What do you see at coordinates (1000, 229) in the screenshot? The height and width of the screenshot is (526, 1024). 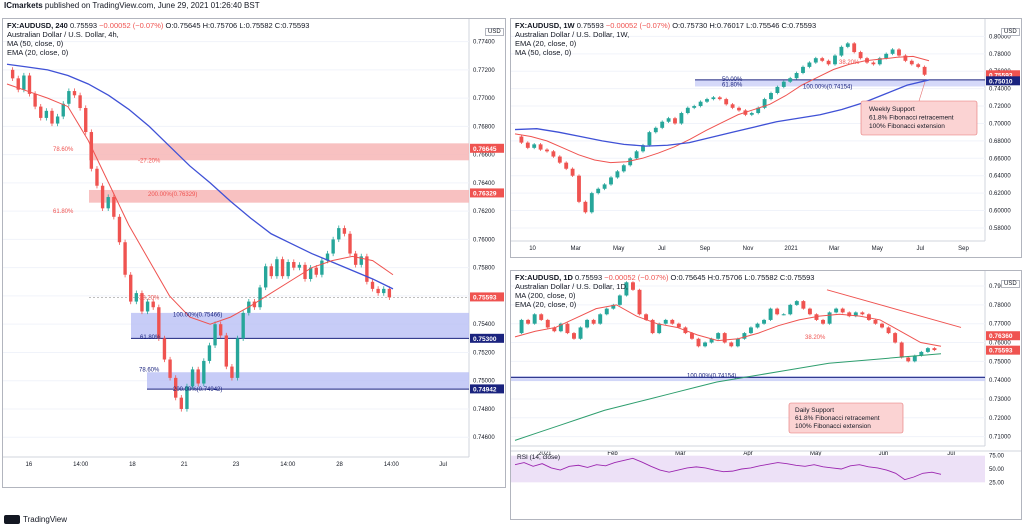 I see `y-tick-label: 0.58000` at bounding box center [1000, 229].